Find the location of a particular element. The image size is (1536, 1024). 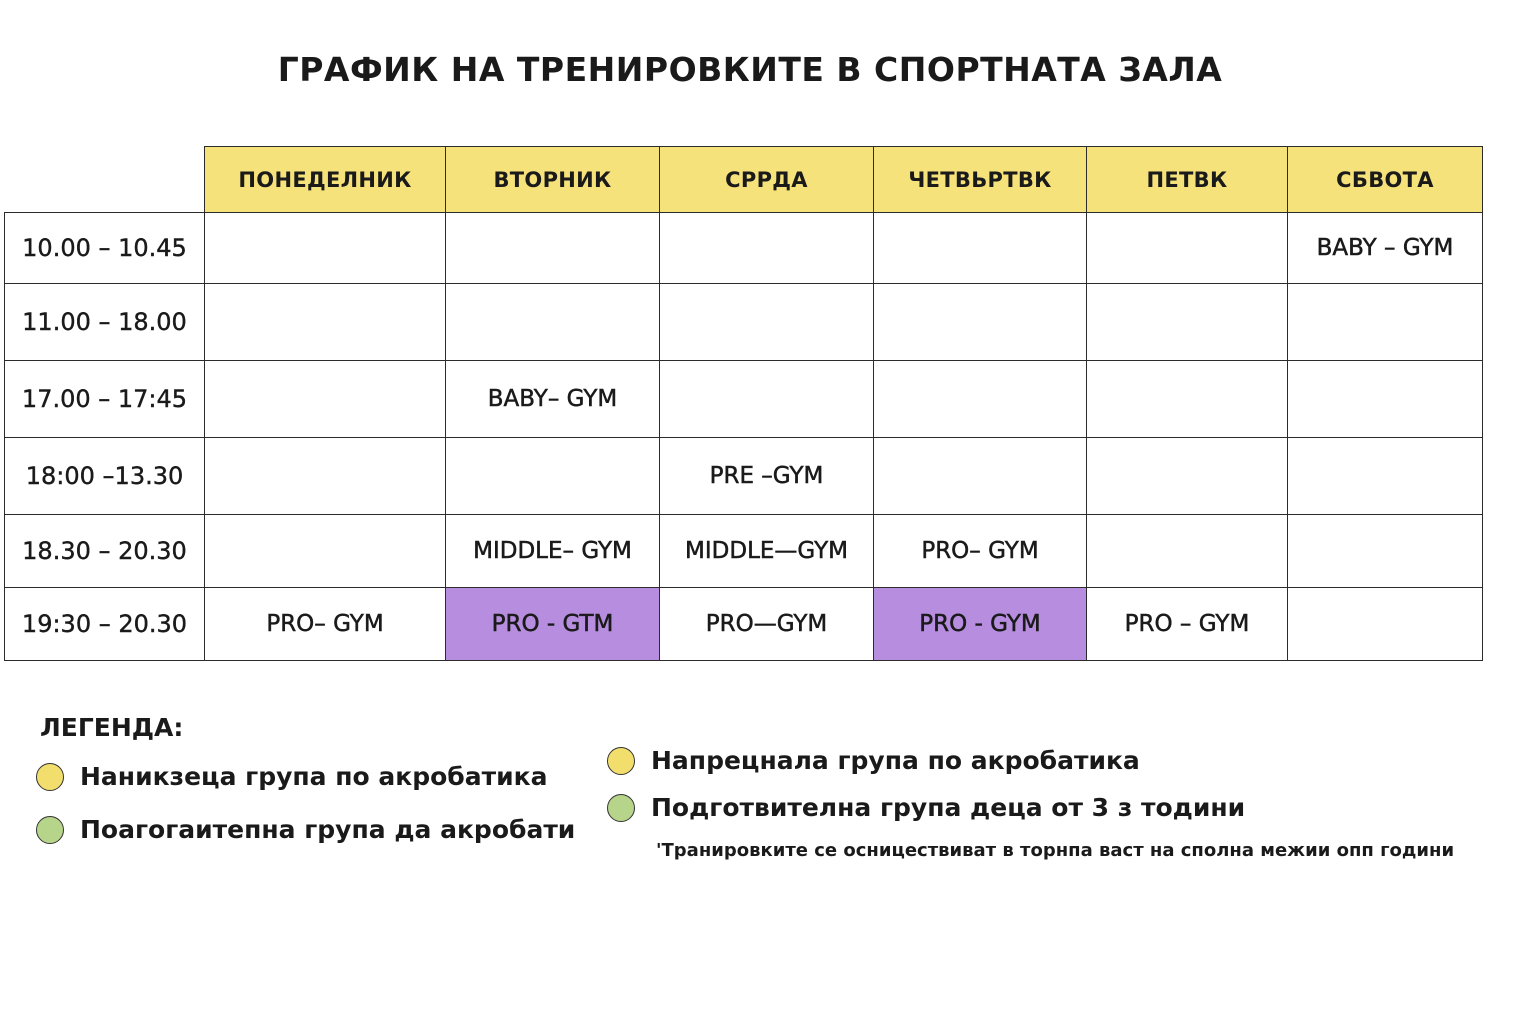

legend-item-preparatory: Поагогаитепна група да акробати is located at coordinates (305, 829).